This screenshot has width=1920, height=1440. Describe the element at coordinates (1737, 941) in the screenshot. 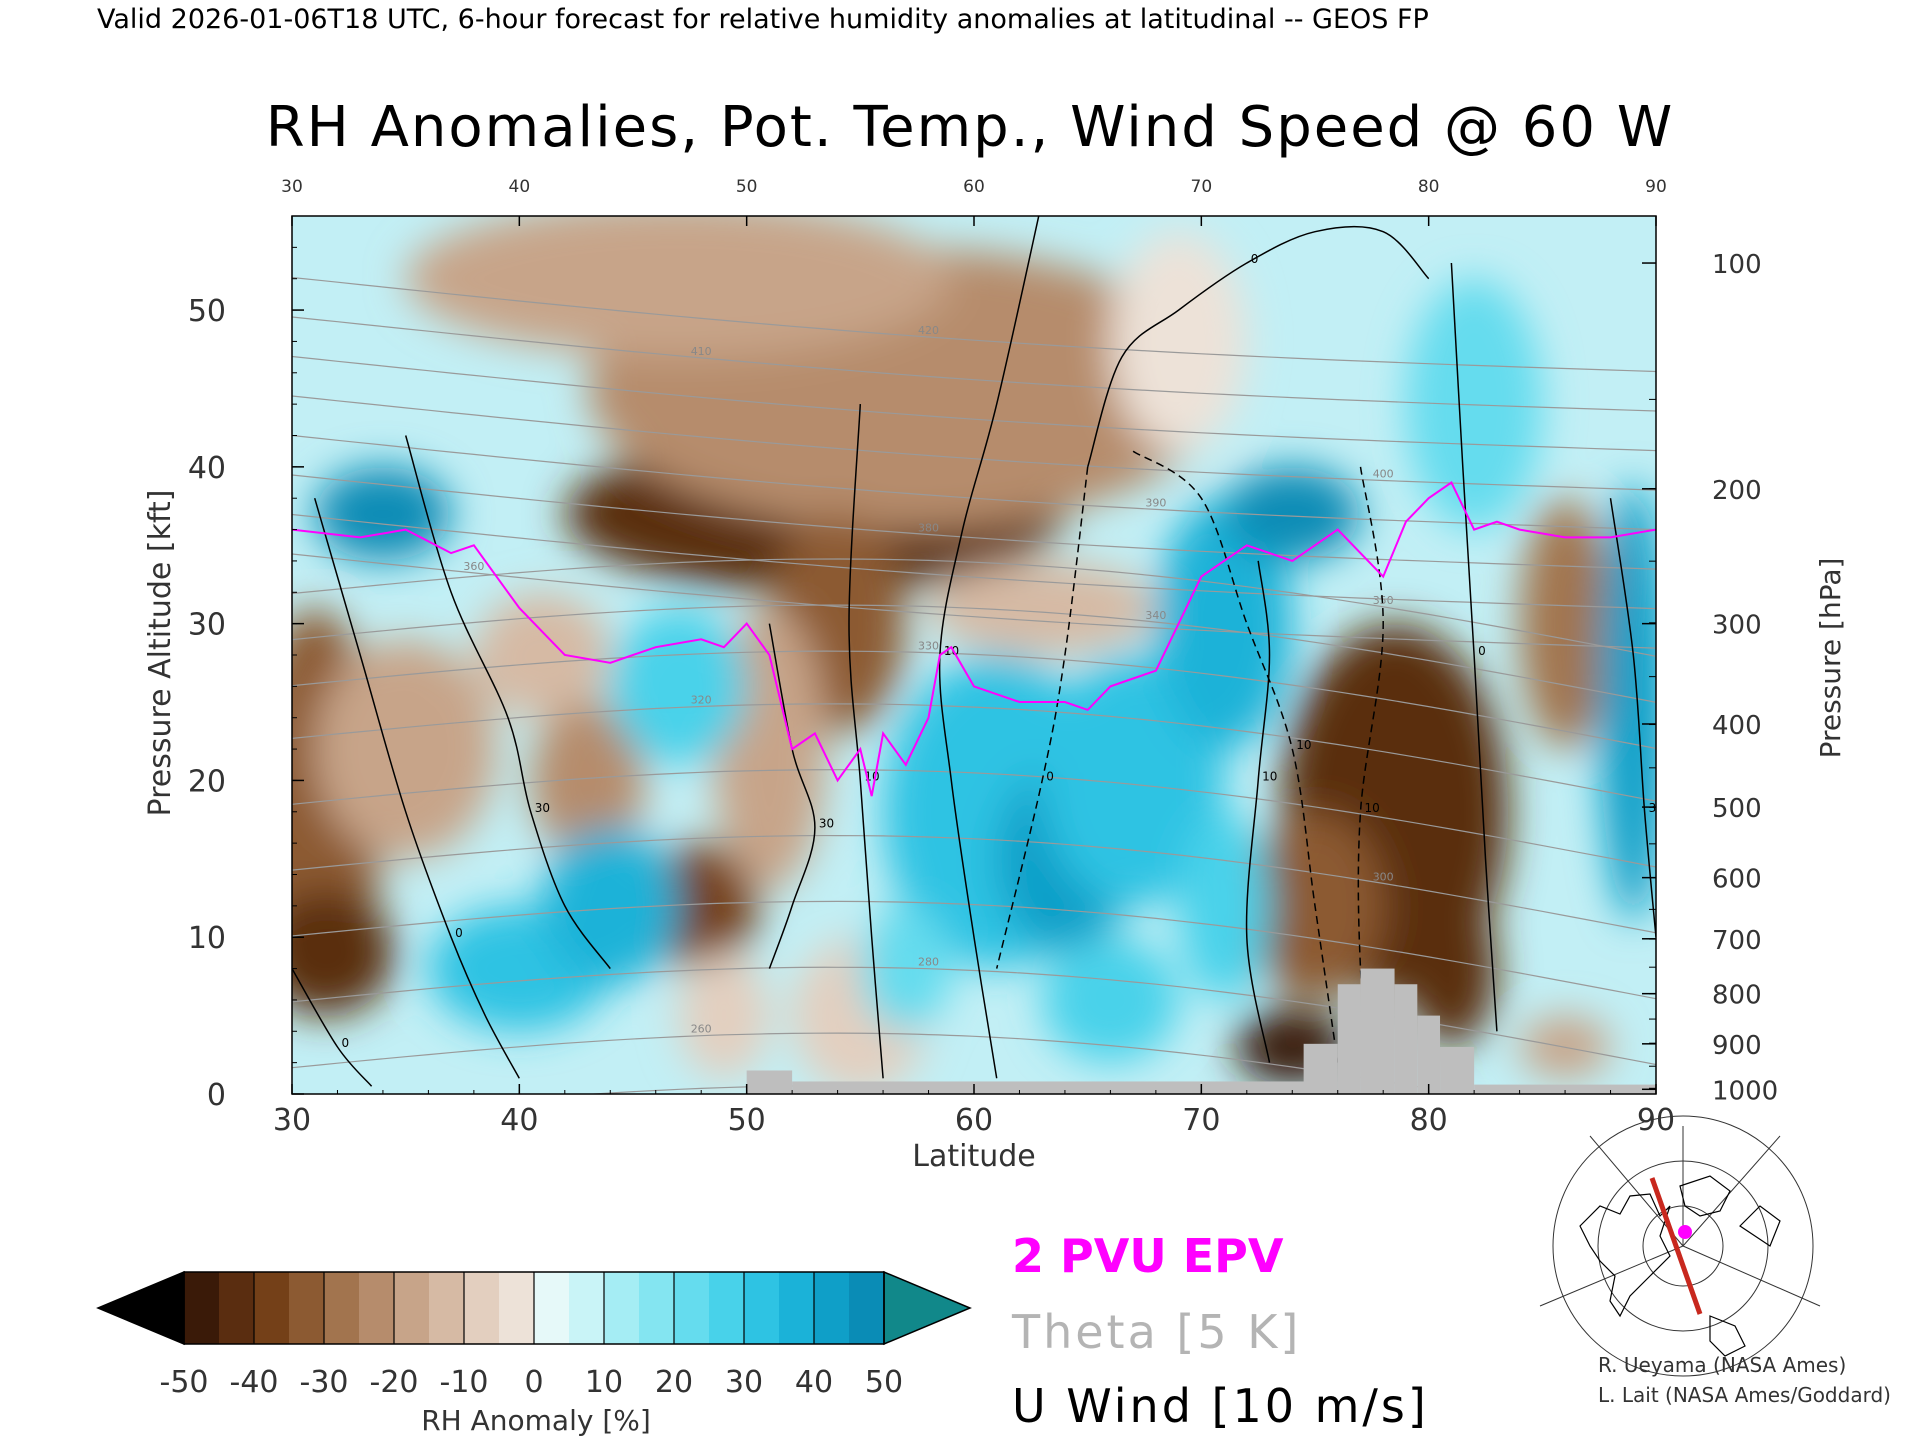

I see `p-tick-label: 700` at that location.